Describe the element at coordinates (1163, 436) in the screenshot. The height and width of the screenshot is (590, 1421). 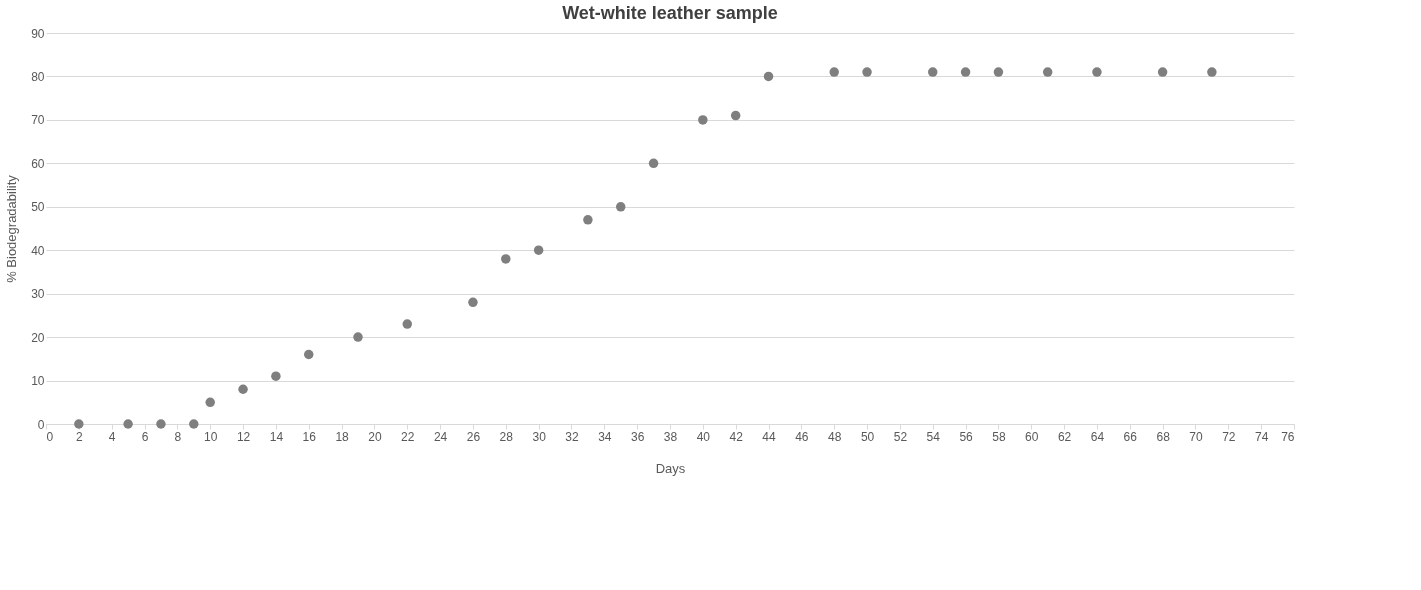
I see `x-tick-label: 68` at that location.